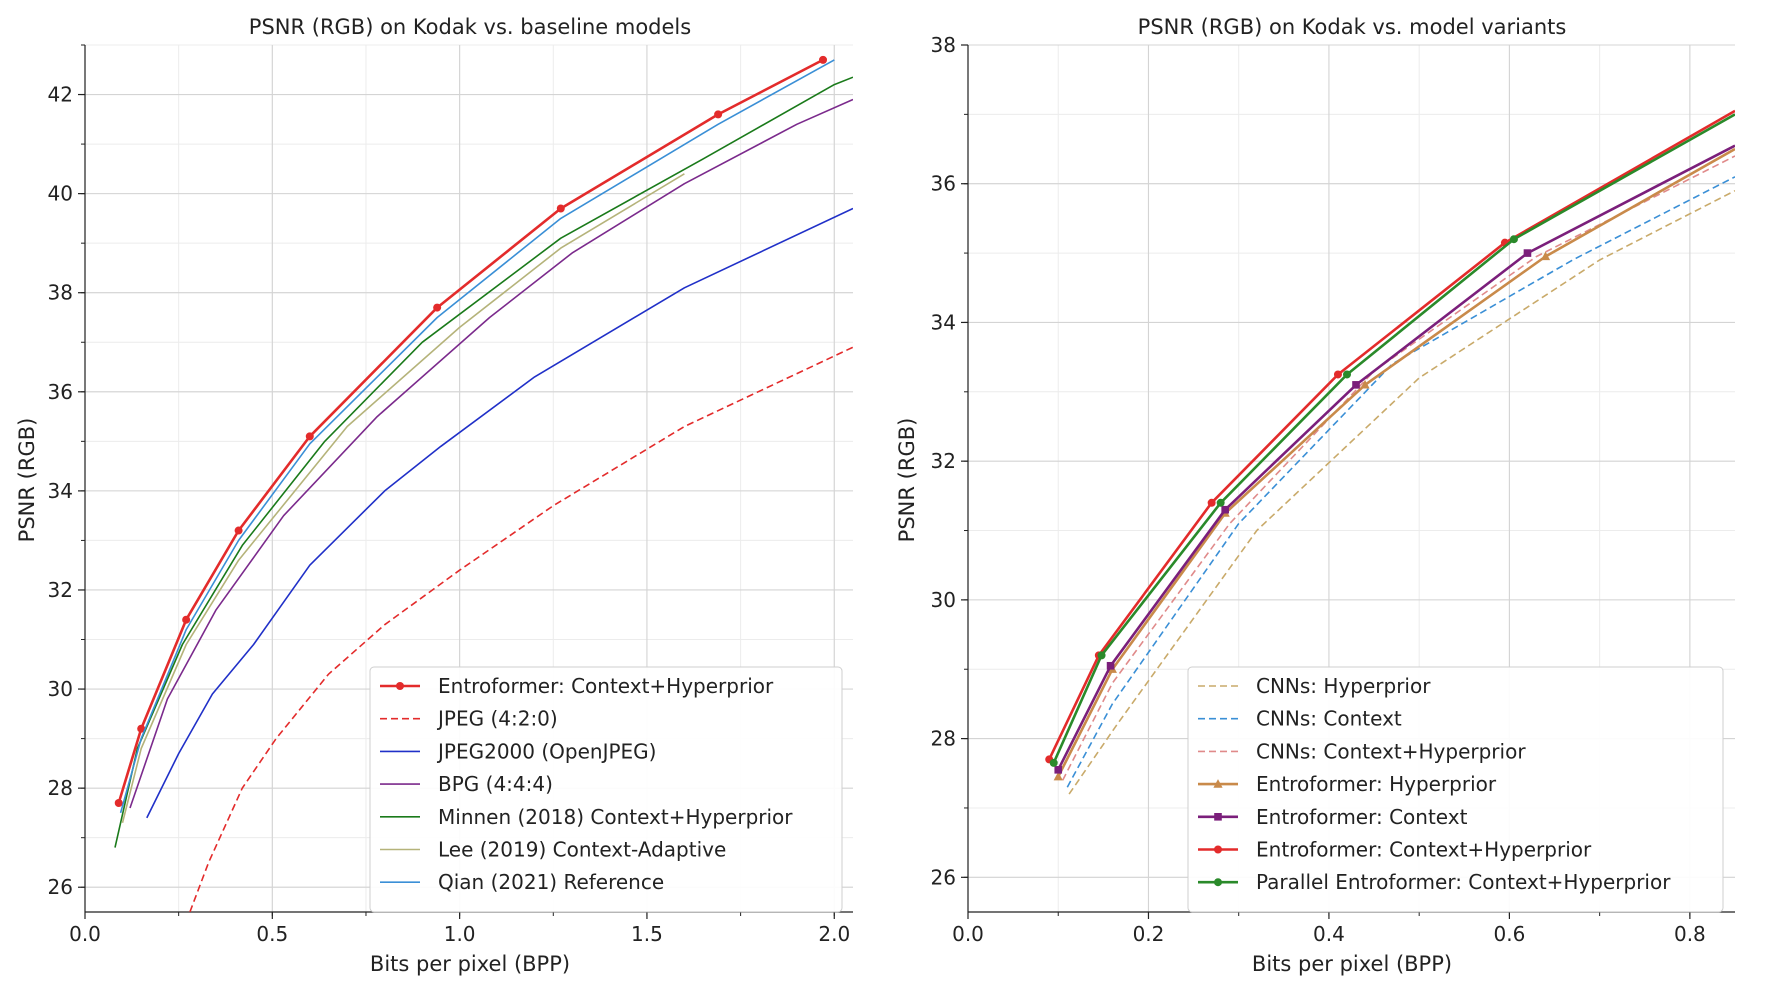 This screenshot has width=1779, height=982. What do you see at coordinates (460, 934) in the screenshot?
I see `chart-0-x-tick-label: 1.0` at bounding box center [460, 934].